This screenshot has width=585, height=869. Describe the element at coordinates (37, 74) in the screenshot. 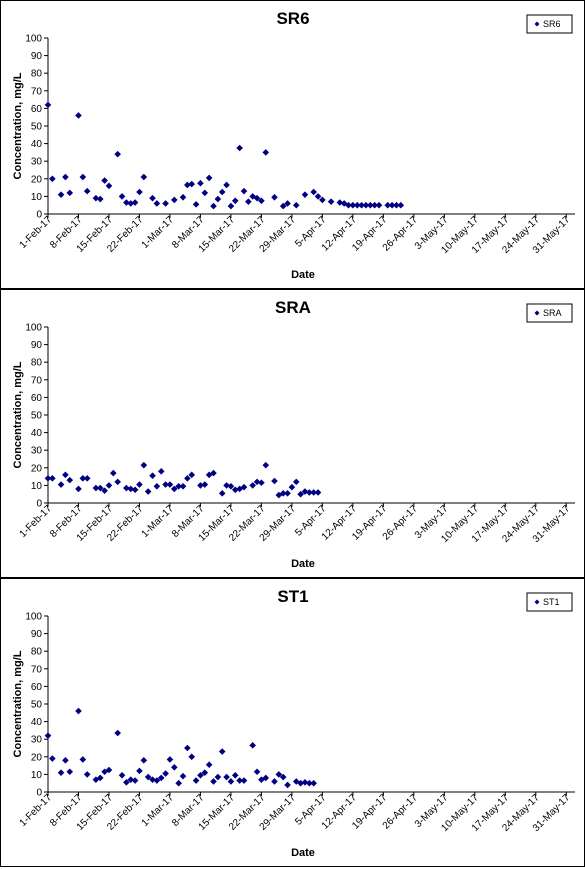

I see `y-tick-label: 80` at that location.